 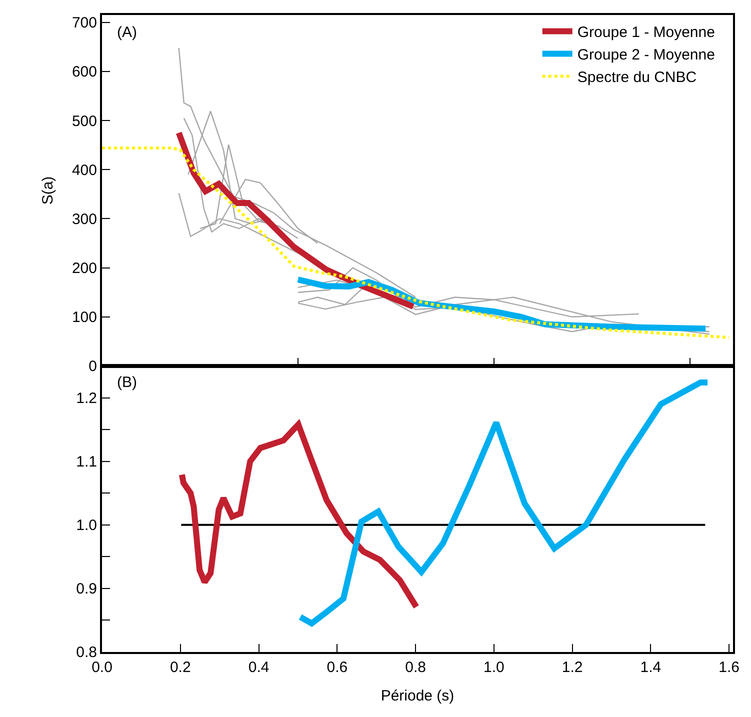 I want to click on y-tick-label: 200, so click(x=84, y=269).